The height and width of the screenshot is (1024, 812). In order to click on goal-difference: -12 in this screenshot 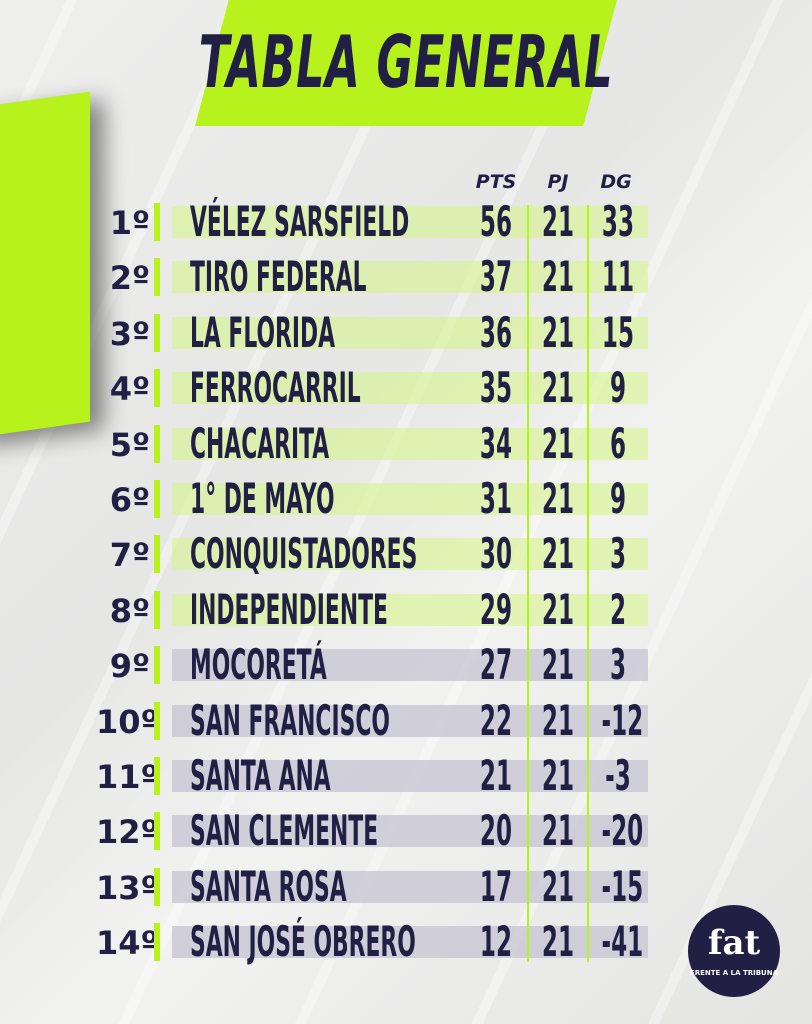, I will do `click(622, 720)`.